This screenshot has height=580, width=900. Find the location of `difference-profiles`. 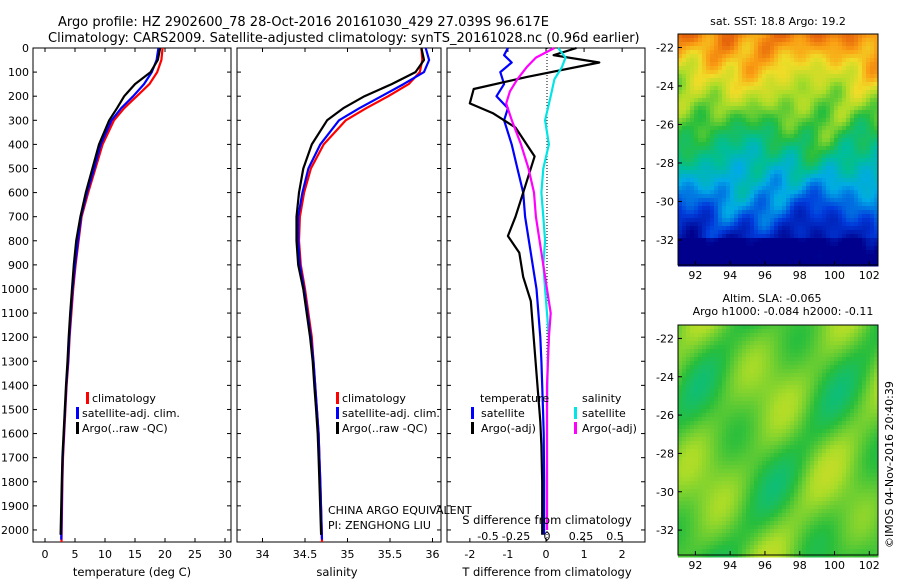

difference-profiles is located at coordinates (534, 290).